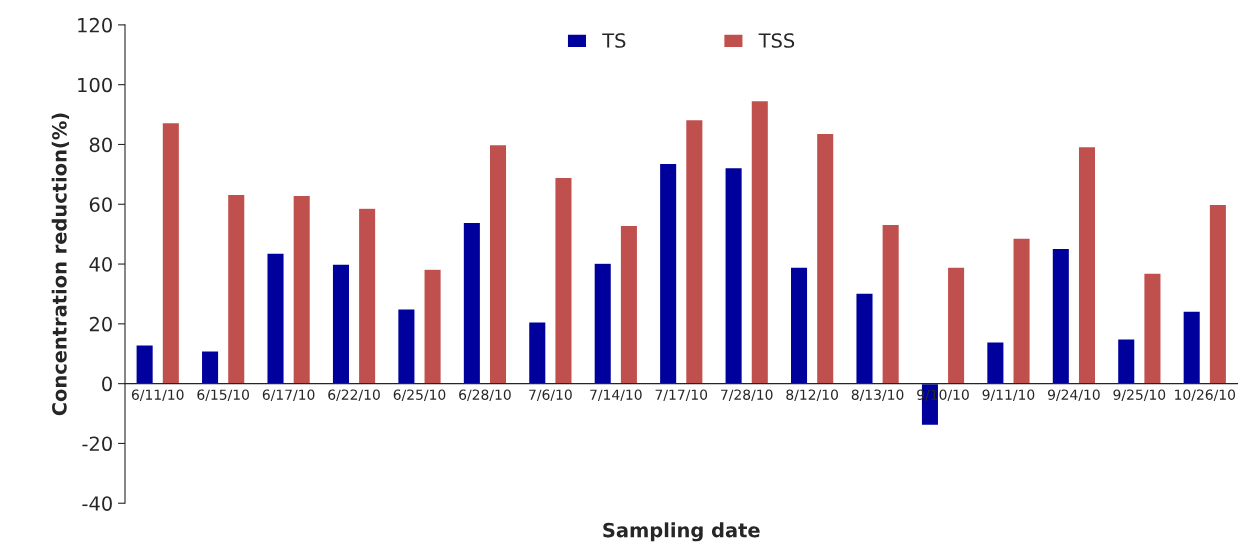 This screenshot has height=553, width=1250. I want to click on y-tick-label: 100, so click(95, 85).